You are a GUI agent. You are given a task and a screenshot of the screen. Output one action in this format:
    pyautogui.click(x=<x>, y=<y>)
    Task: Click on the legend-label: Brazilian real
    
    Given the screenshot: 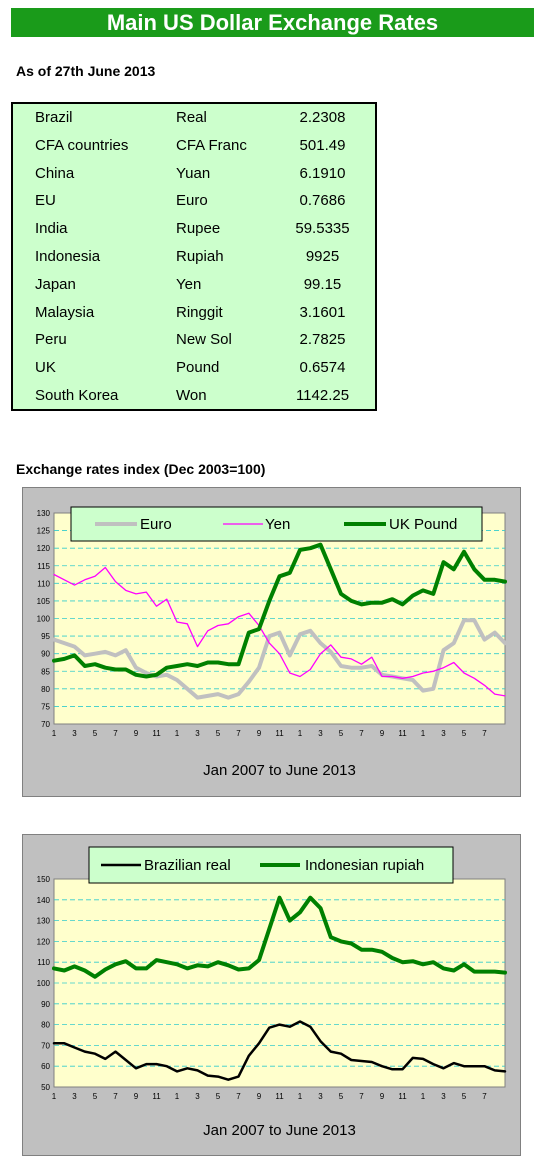 What is the action you would take?
    pyautogui.click(x=187, y=865)
    